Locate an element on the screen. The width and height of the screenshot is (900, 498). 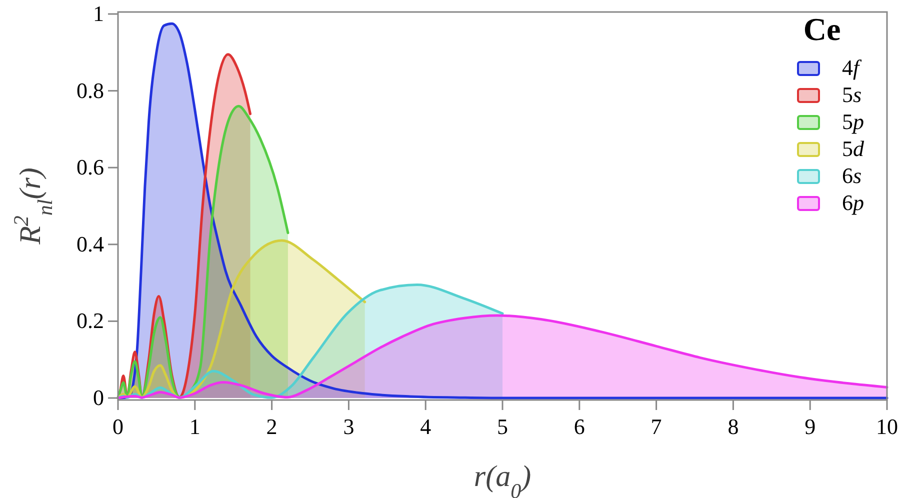
y-tick-label: 0.8 is located at coordinates (90, 90).